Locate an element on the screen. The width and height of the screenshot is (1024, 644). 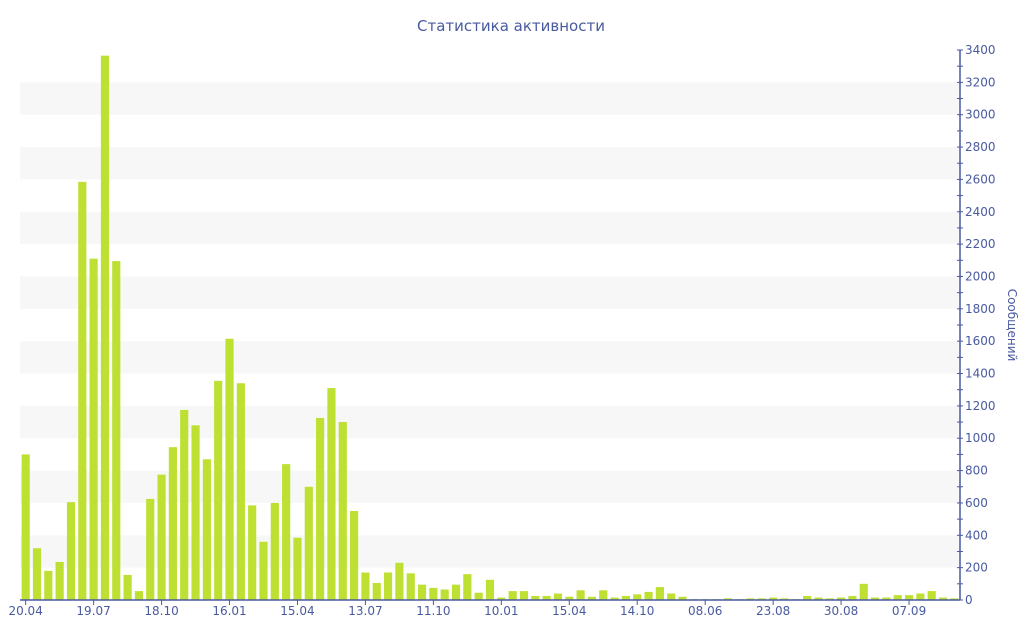
y-axis-label: Сообщений is located at coordinates (1012, 325).